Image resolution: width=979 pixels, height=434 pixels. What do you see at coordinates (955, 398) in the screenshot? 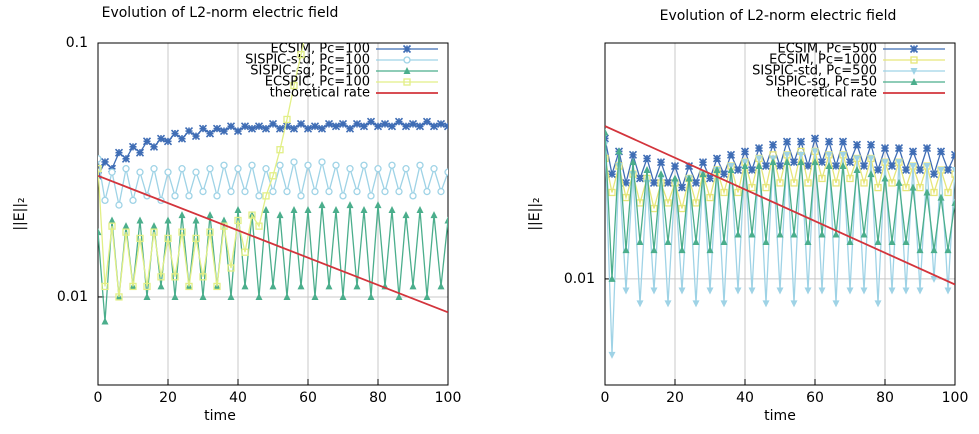
I see `x-tick-label: 100` at bounding box center [955, 398].